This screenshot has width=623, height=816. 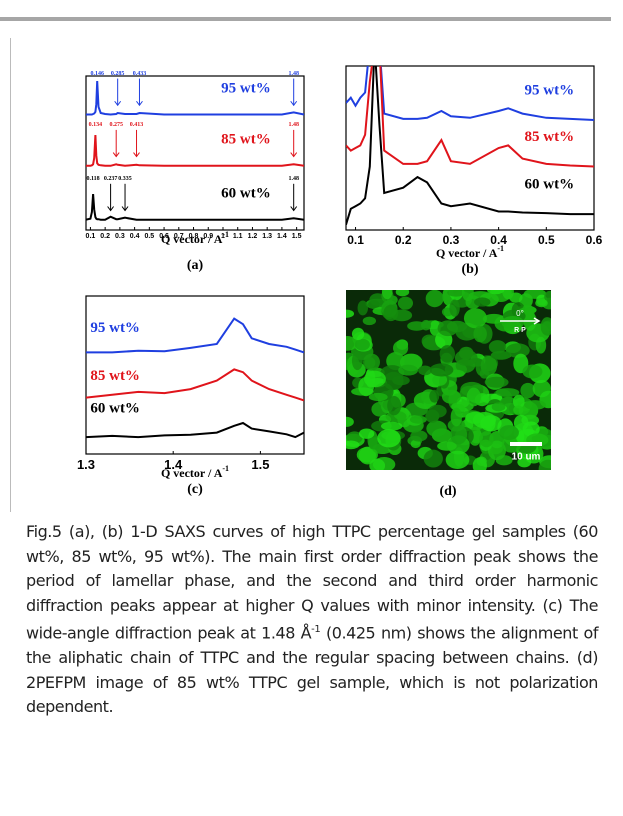 I want to click on panel-label: (d), so click(x=447, y=491).